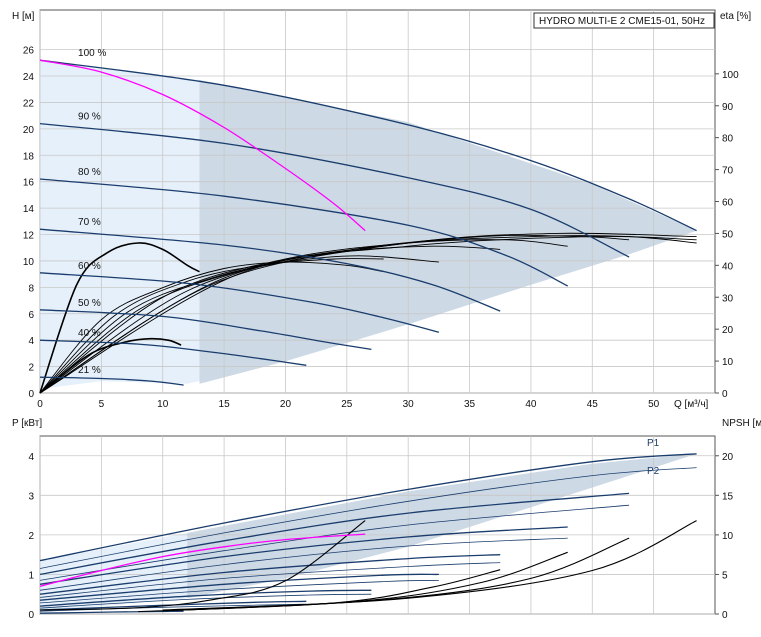  I want to click on speed-label: 70 %, so click(89, 222).